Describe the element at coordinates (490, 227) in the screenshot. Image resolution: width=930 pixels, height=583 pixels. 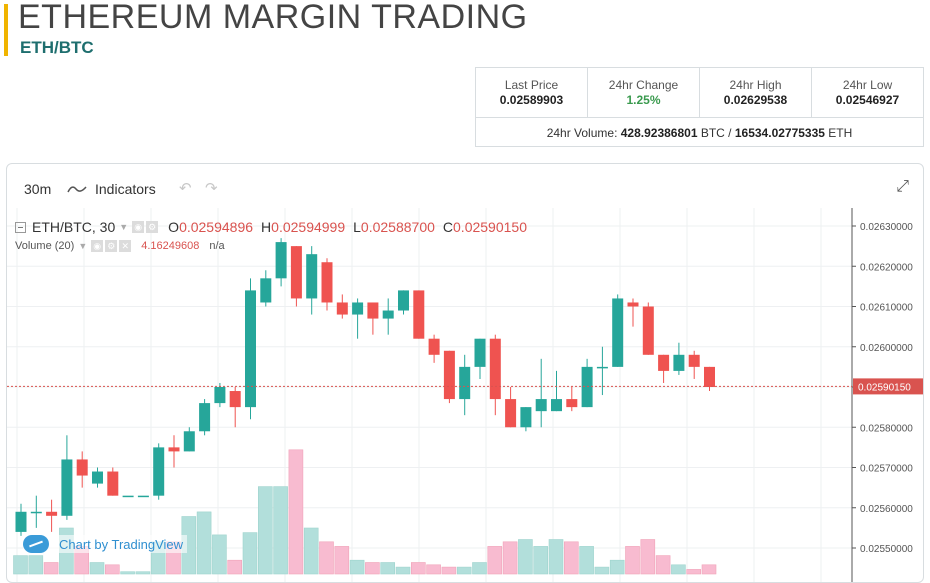
I see `close-value: 0.02590150` at that location.